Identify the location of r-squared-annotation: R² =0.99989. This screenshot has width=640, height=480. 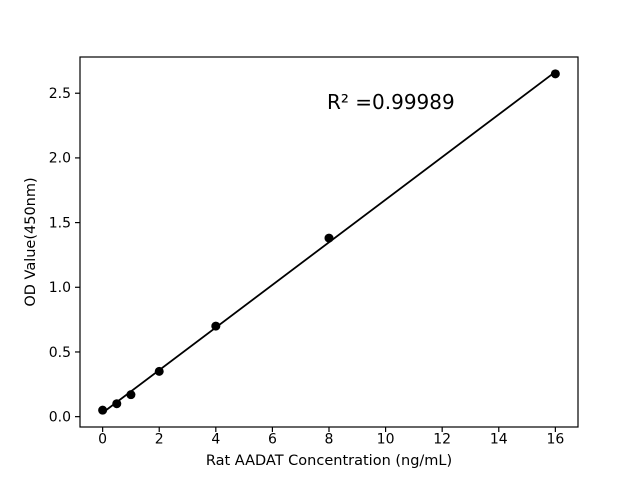
(391, 102).